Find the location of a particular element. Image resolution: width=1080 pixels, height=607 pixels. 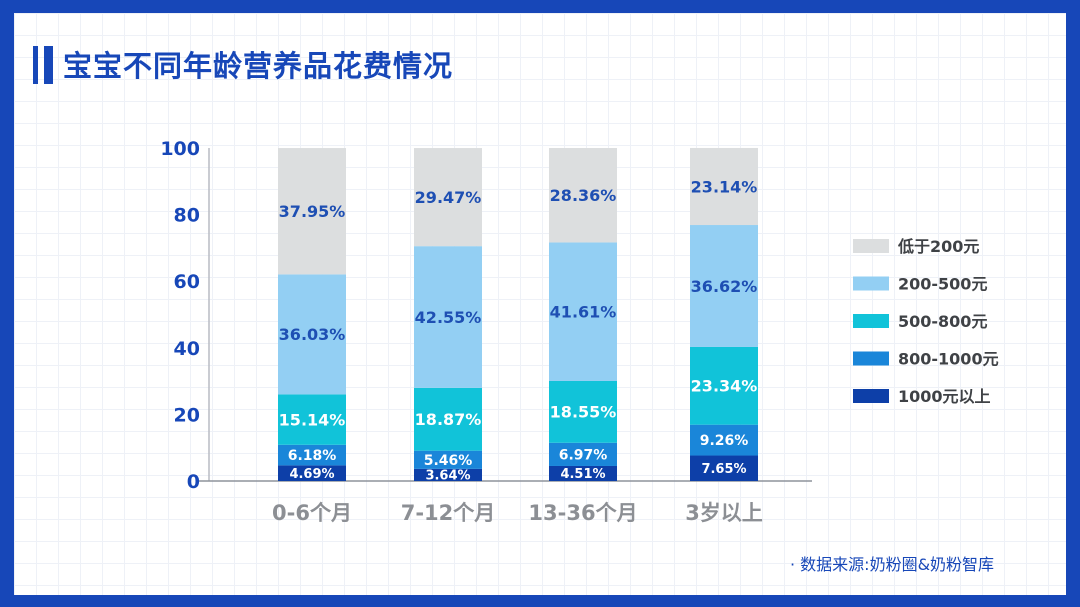

bar-data-label: 6.97% is located at coordinates (583, 455).